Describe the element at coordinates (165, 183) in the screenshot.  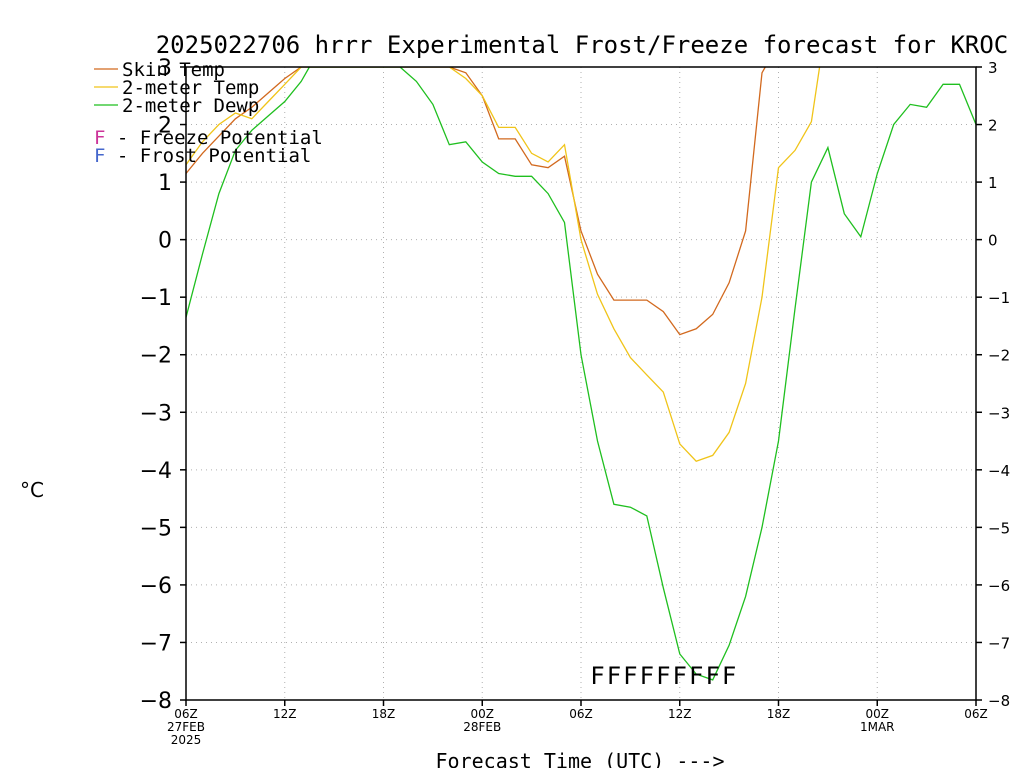
I see `y-tick-label-left: 1` at that location.